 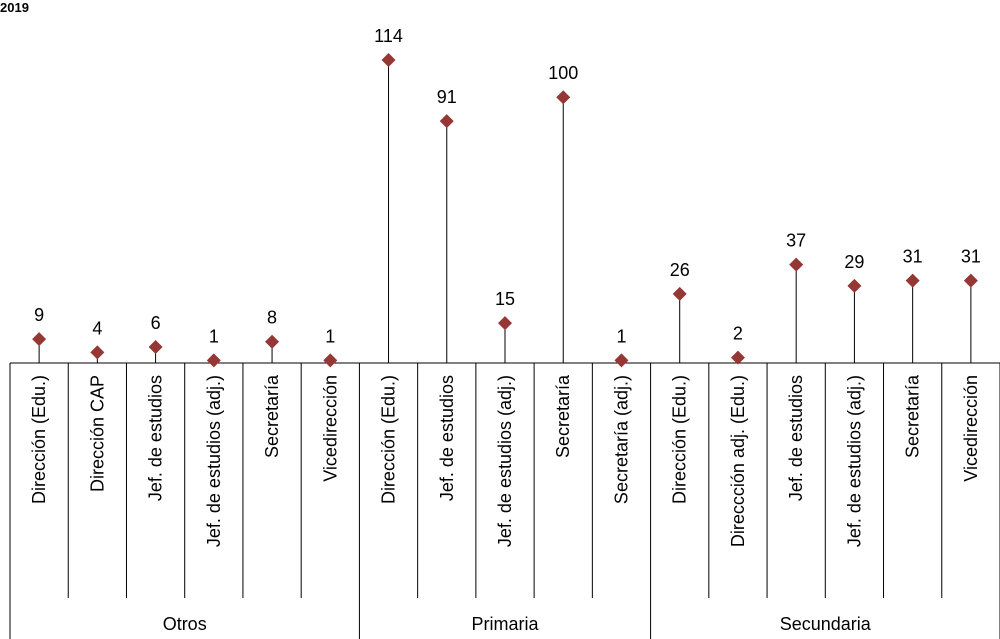 I want to click on data-label: 114, so click(x=388, y=36).